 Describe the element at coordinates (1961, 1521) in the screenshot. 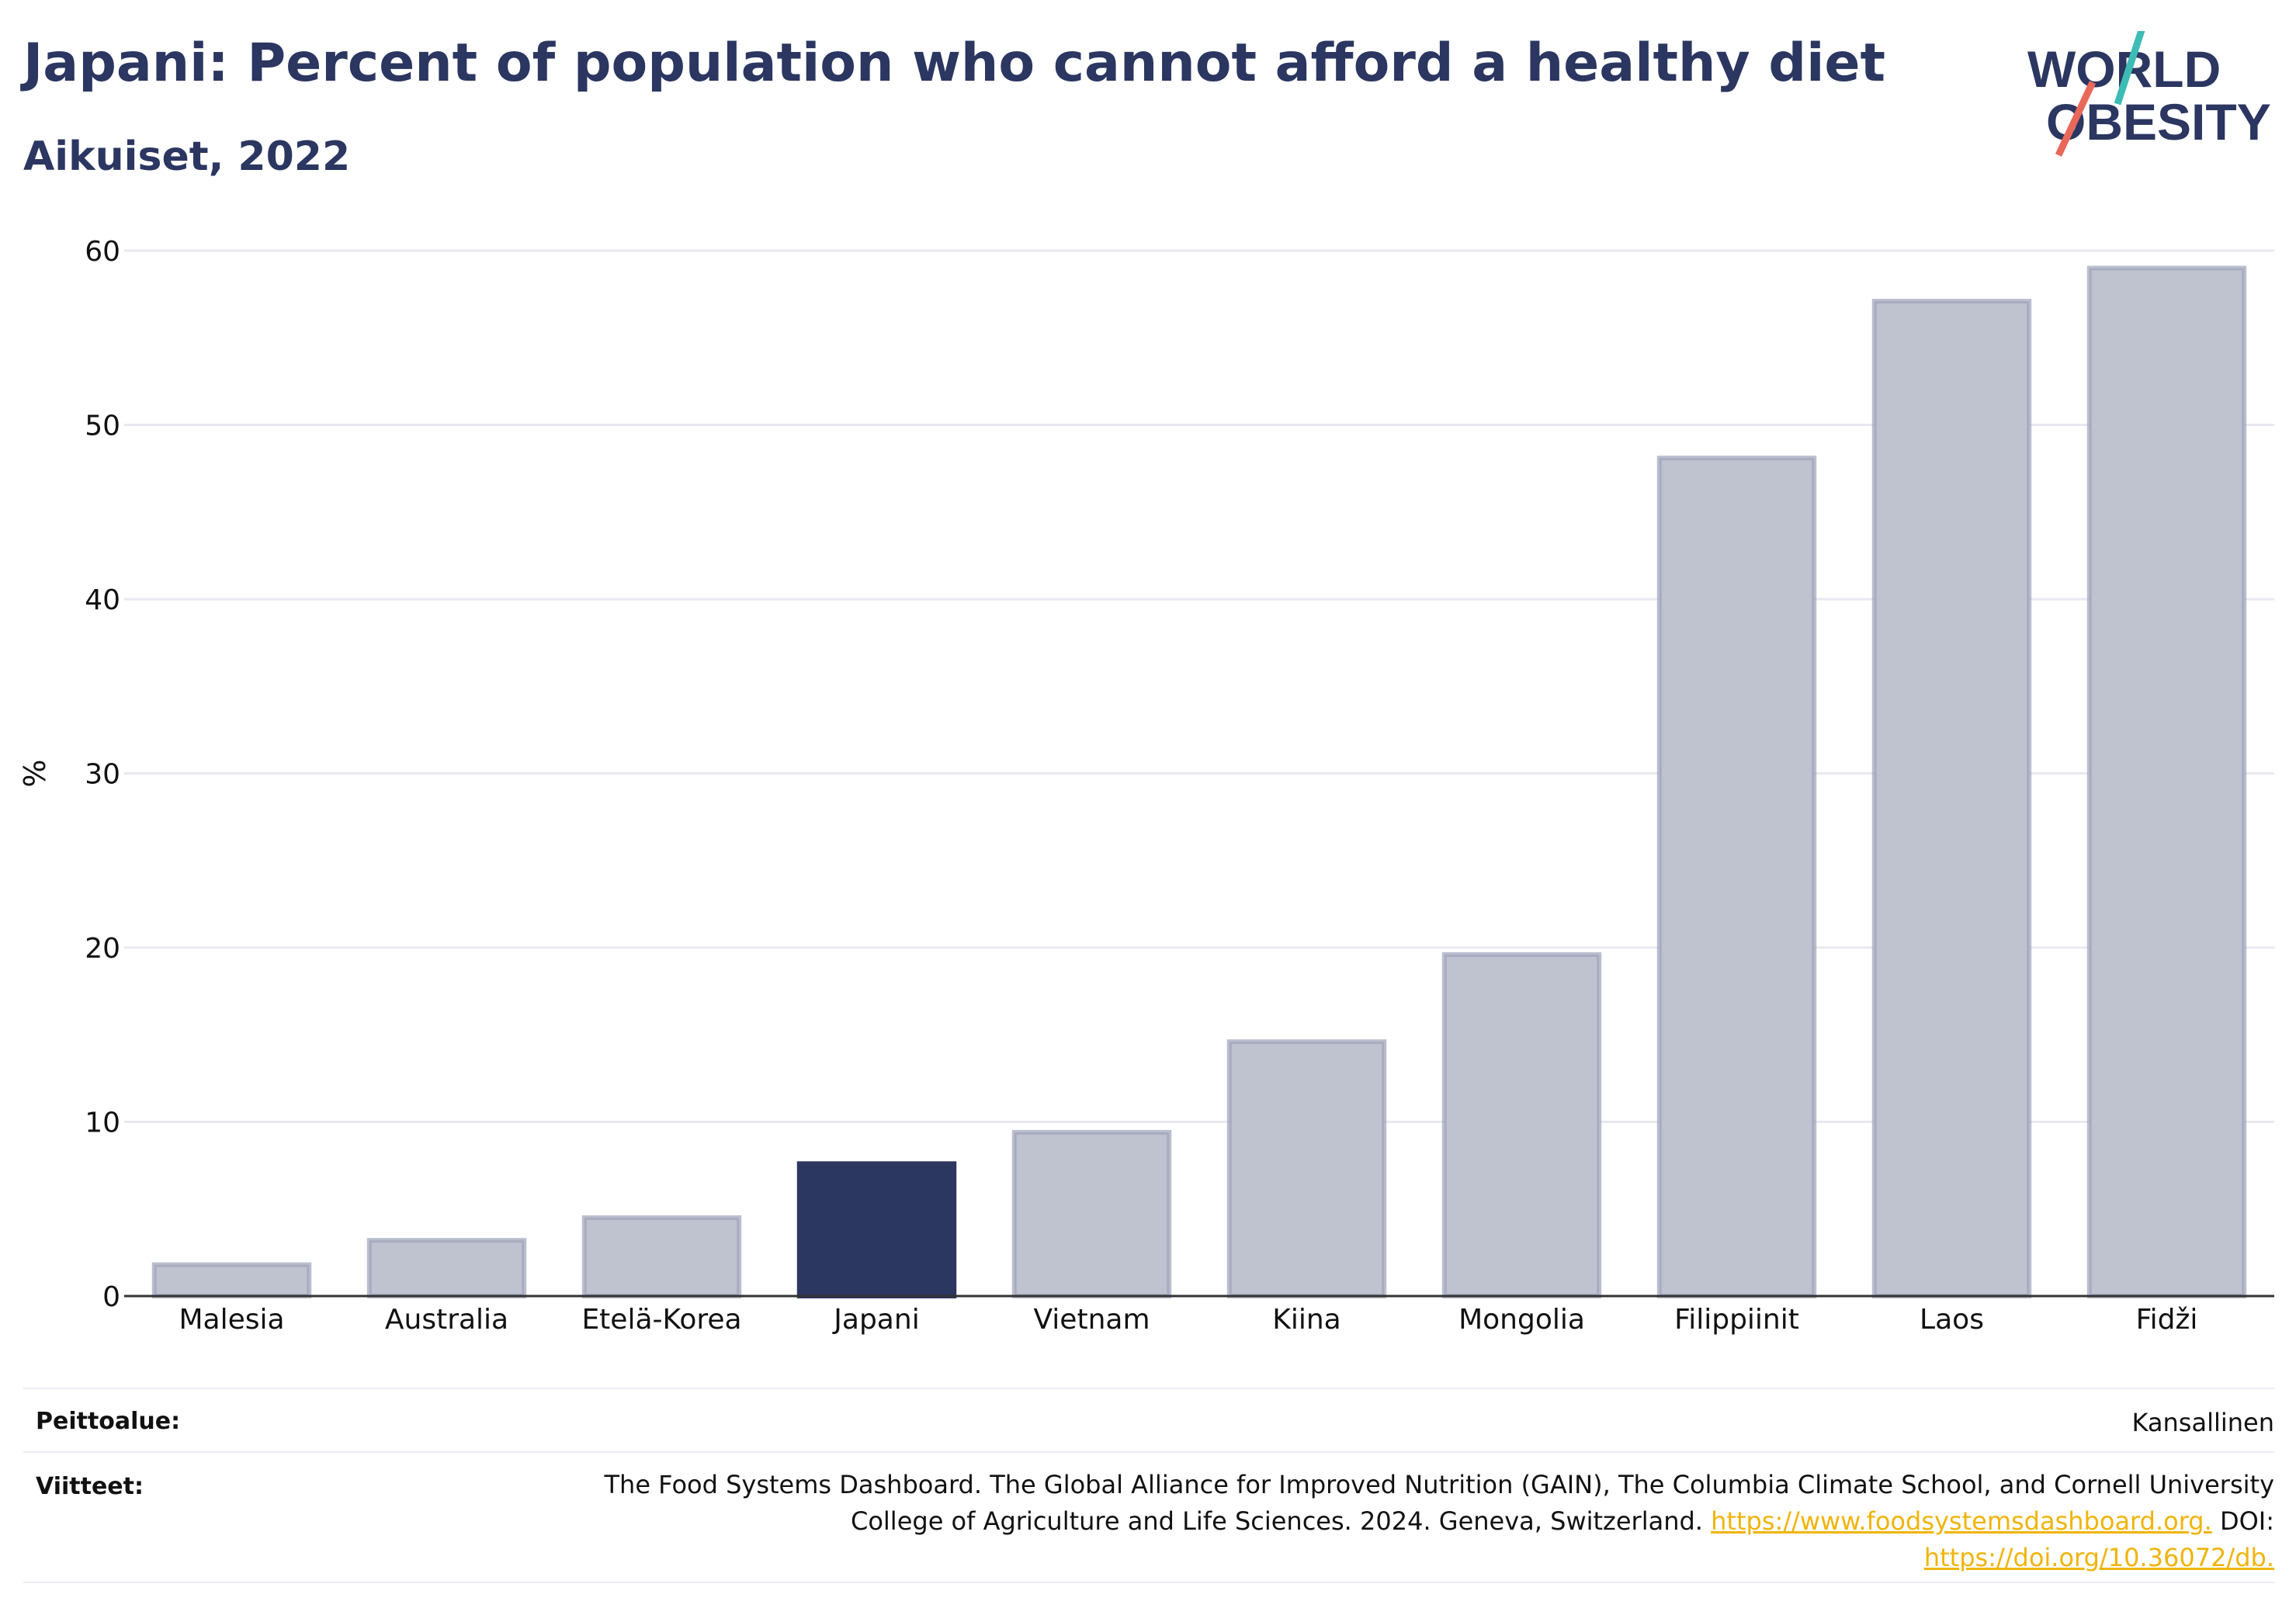

I see `dashboard-link: https://www.foodsystemsdashboard.org.` at that location.